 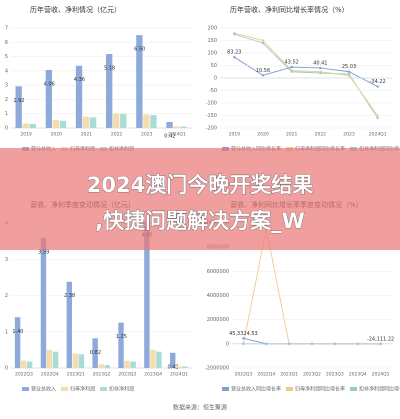 What do you see at coordinates (321, 135) in the screenshot?
I see `x-tick-label: 2022` at bounding box center [321, 135].